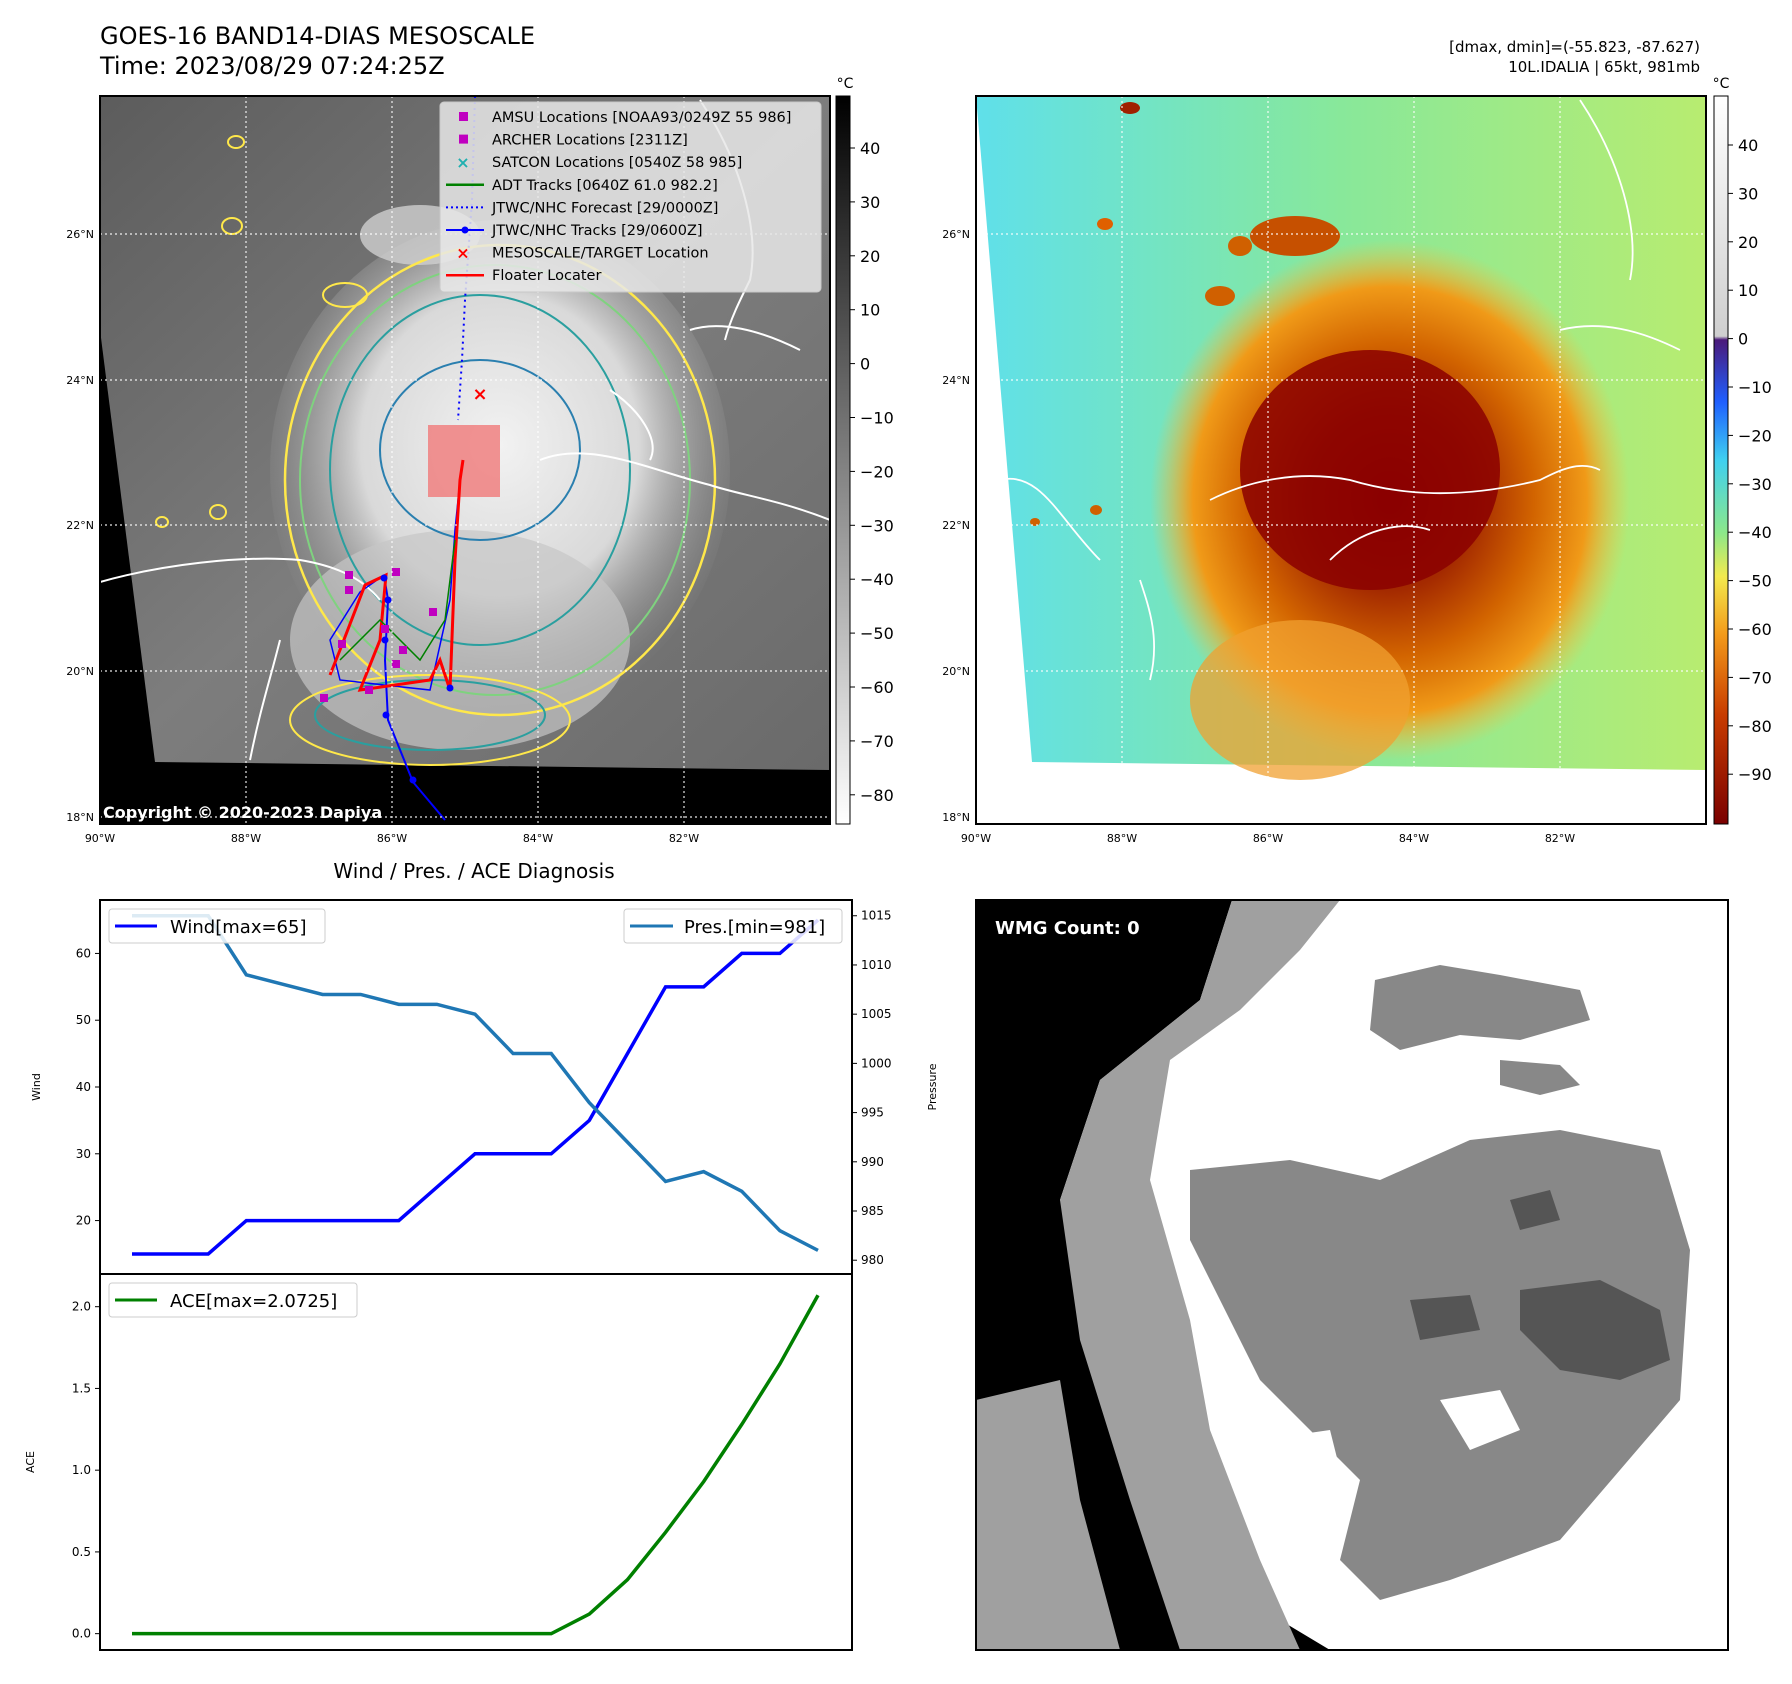  Describe the element at coordinates (600, 254) in the screenshot. I see `legend-label: MESOSCALE/TARGET Location` at that location.